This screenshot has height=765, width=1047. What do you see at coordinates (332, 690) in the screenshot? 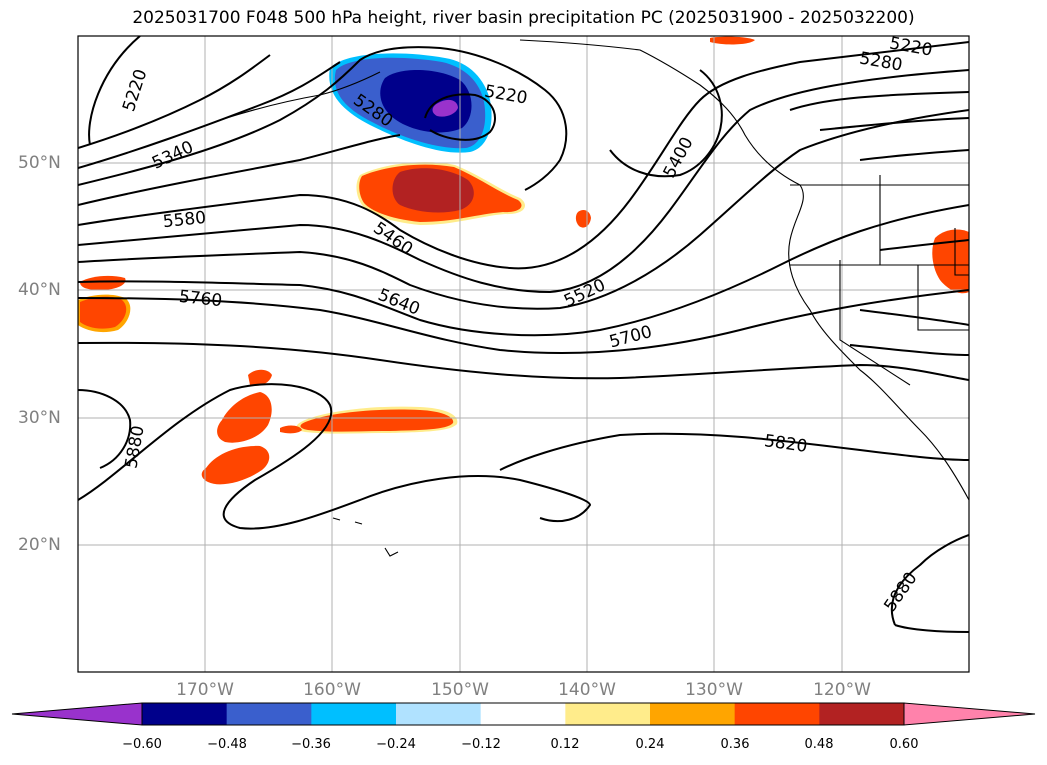
I see `lon-label: 160°W` at bounding box center [332, 690].